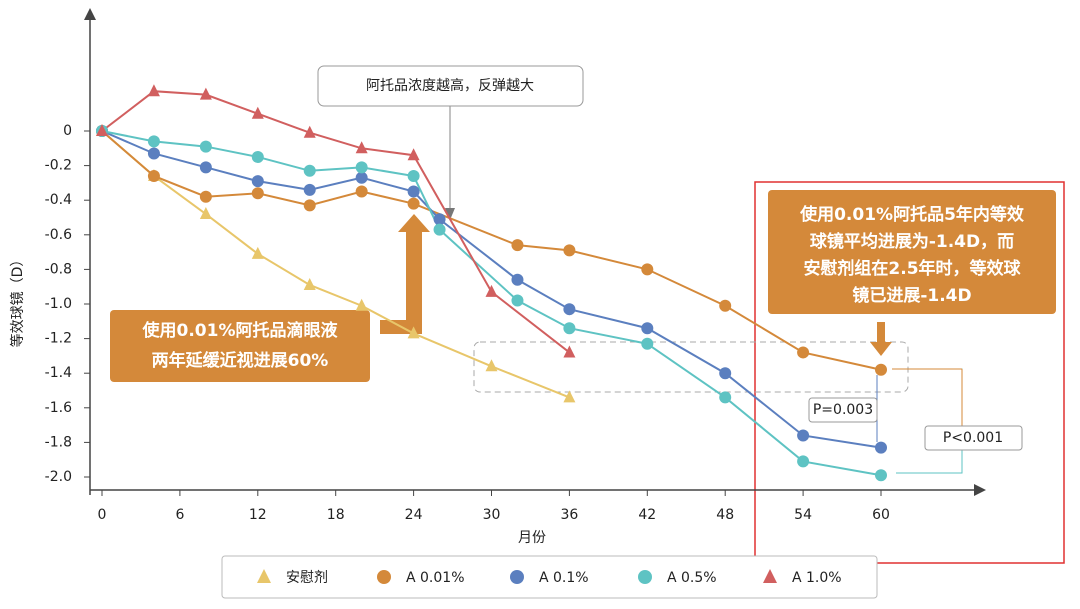  What do you see at coordinates (58, 166) in the screenshot?
I see `y-tick-label: -0.2` at bounding box center [58, 166].